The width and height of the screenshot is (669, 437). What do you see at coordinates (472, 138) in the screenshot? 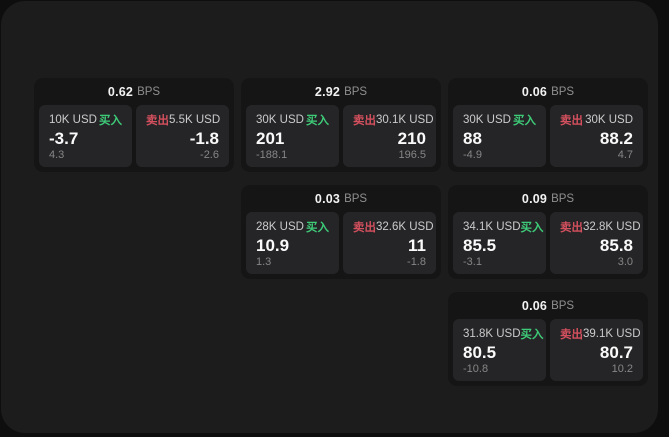
I see `buy-price: 88` at bounding box center [472, 138].